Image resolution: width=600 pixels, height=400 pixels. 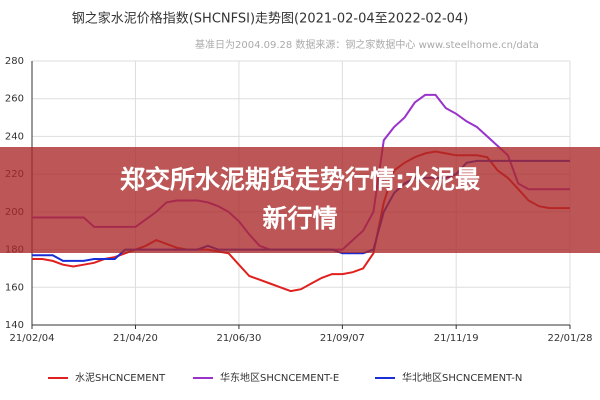 What do you see at coordinates (300, 179) in the screenshot?
I see `banner-text: 郑交所水泥期货走势行情:水泥最` at bounding box center [300, 179].